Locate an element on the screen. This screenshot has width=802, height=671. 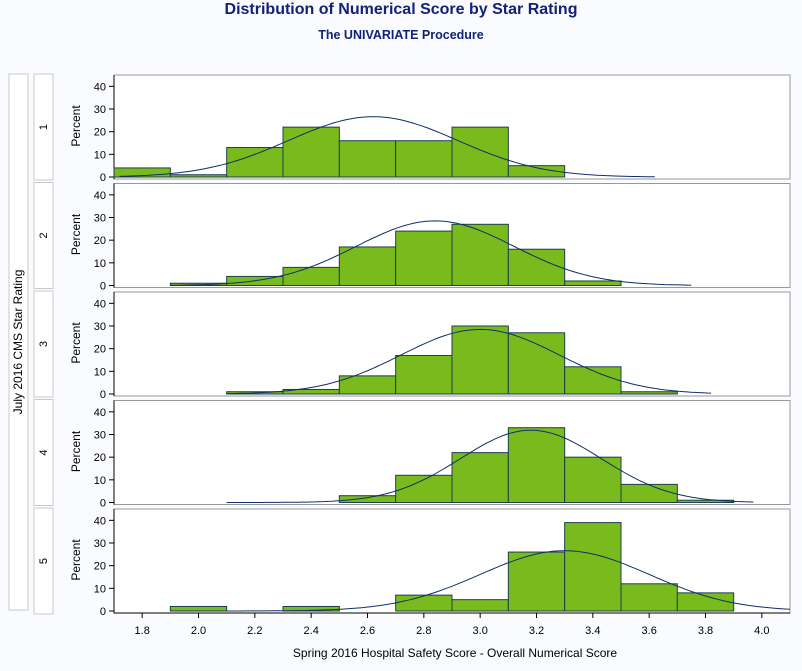
row-axis-label: July 2016 CMS Star Rating is located at coordinates (18, 342).